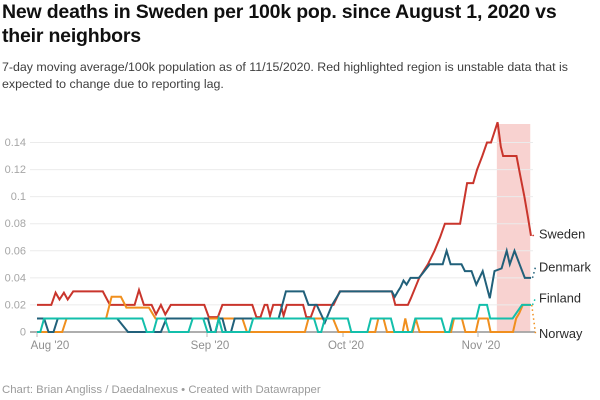  What do you see at coordinates (15, 305) in the screenshot?
I see `y-axis-tick-label: 0.02` at bounding box center [15, 305].